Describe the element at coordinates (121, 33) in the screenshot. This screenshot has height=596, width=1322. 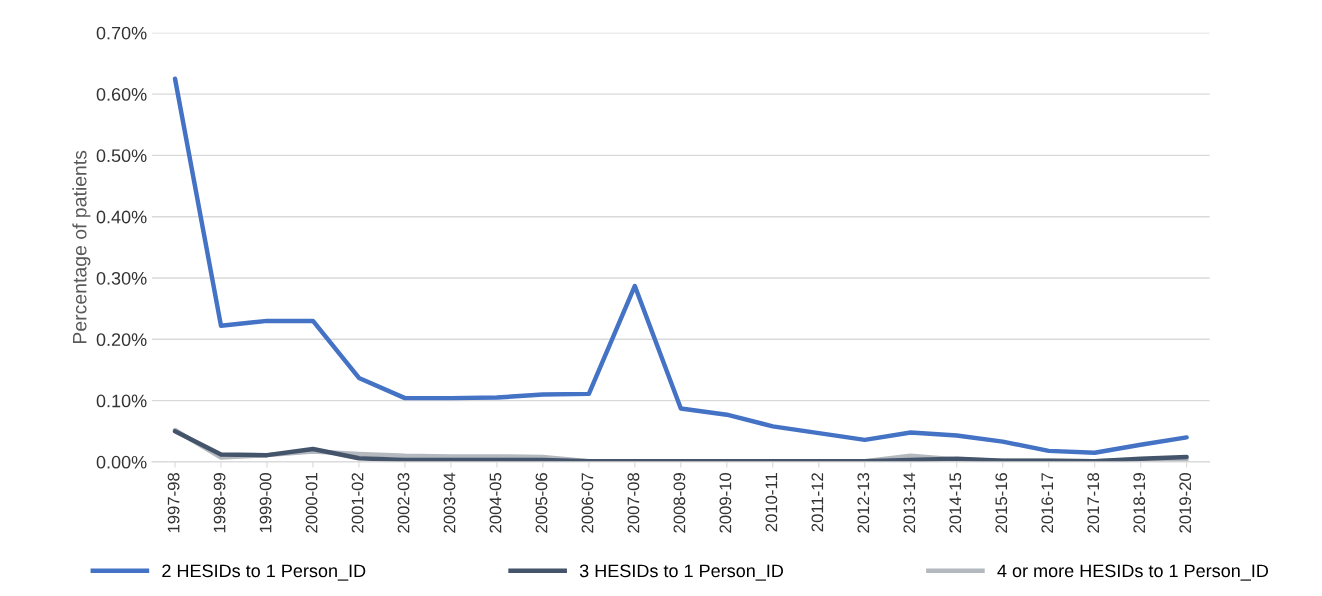
I see `y-tick-label: 0.70%` at that location.